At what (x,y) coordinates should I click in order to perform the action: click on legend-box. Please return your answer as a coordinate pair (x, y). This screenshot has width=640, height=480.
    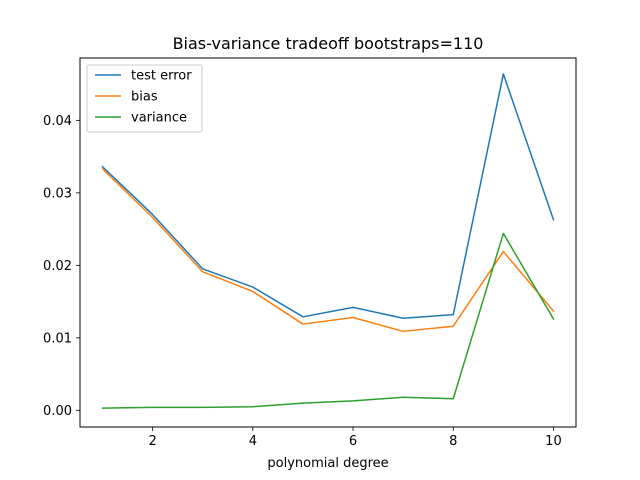
    Looking at the image, I should click on (144, 98).